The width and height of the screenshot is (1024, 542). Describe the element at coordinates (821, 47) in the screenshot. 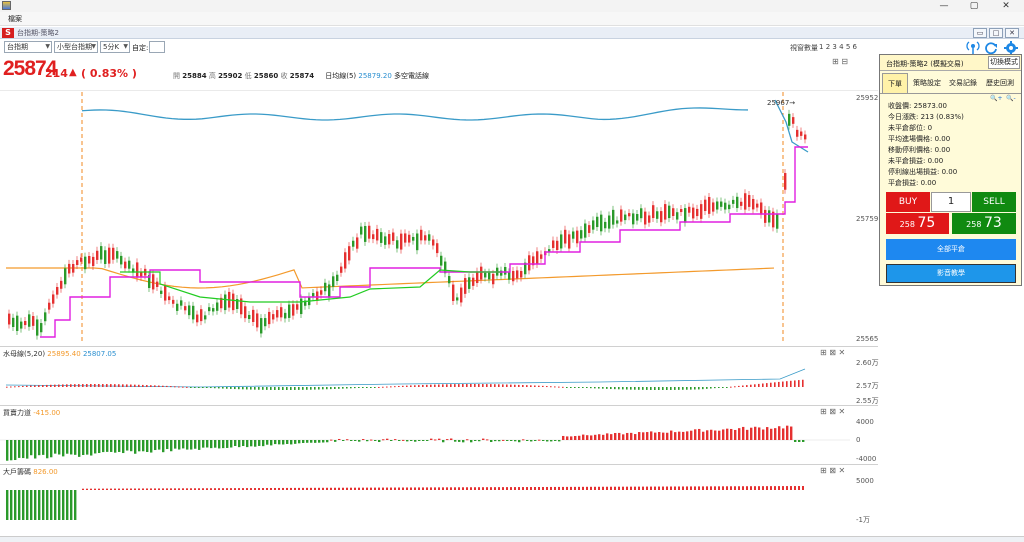

I see `layout-option-1: 1` at that location.